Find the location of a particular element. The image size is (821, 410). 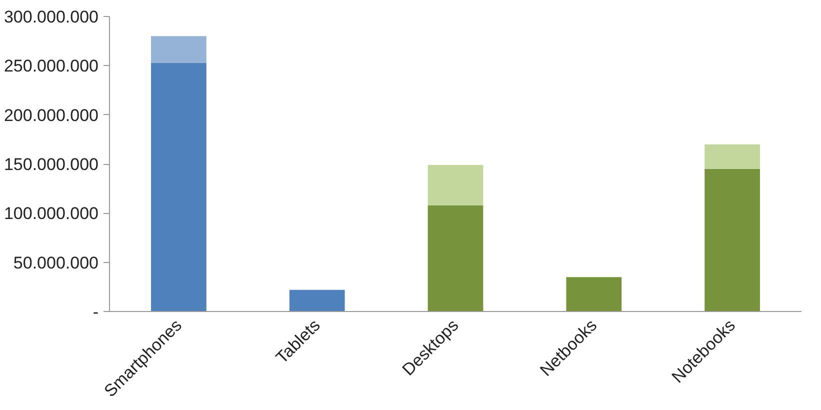

y-tick-label: - is located at coordinates (95, 312).